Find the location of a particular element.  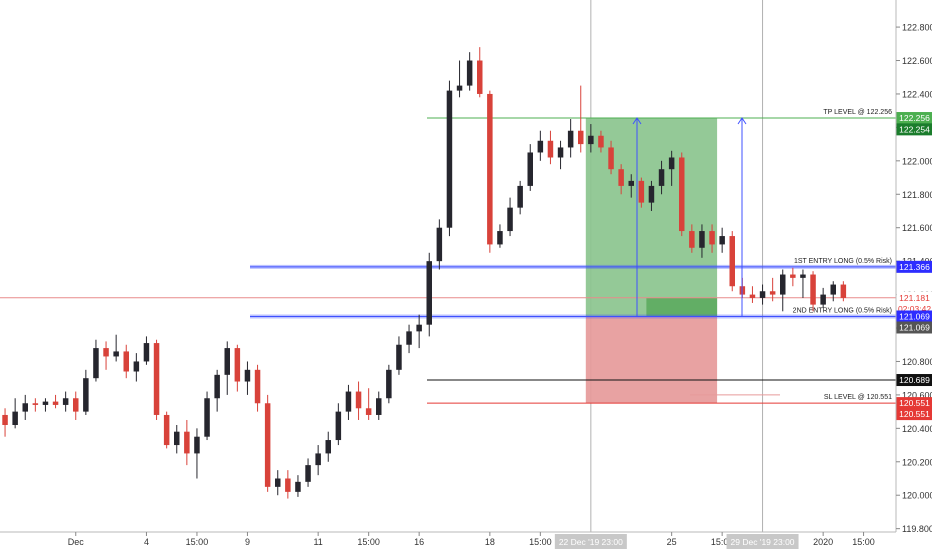

price-badge-label: 121.366 is located at coordinates (914, 267).